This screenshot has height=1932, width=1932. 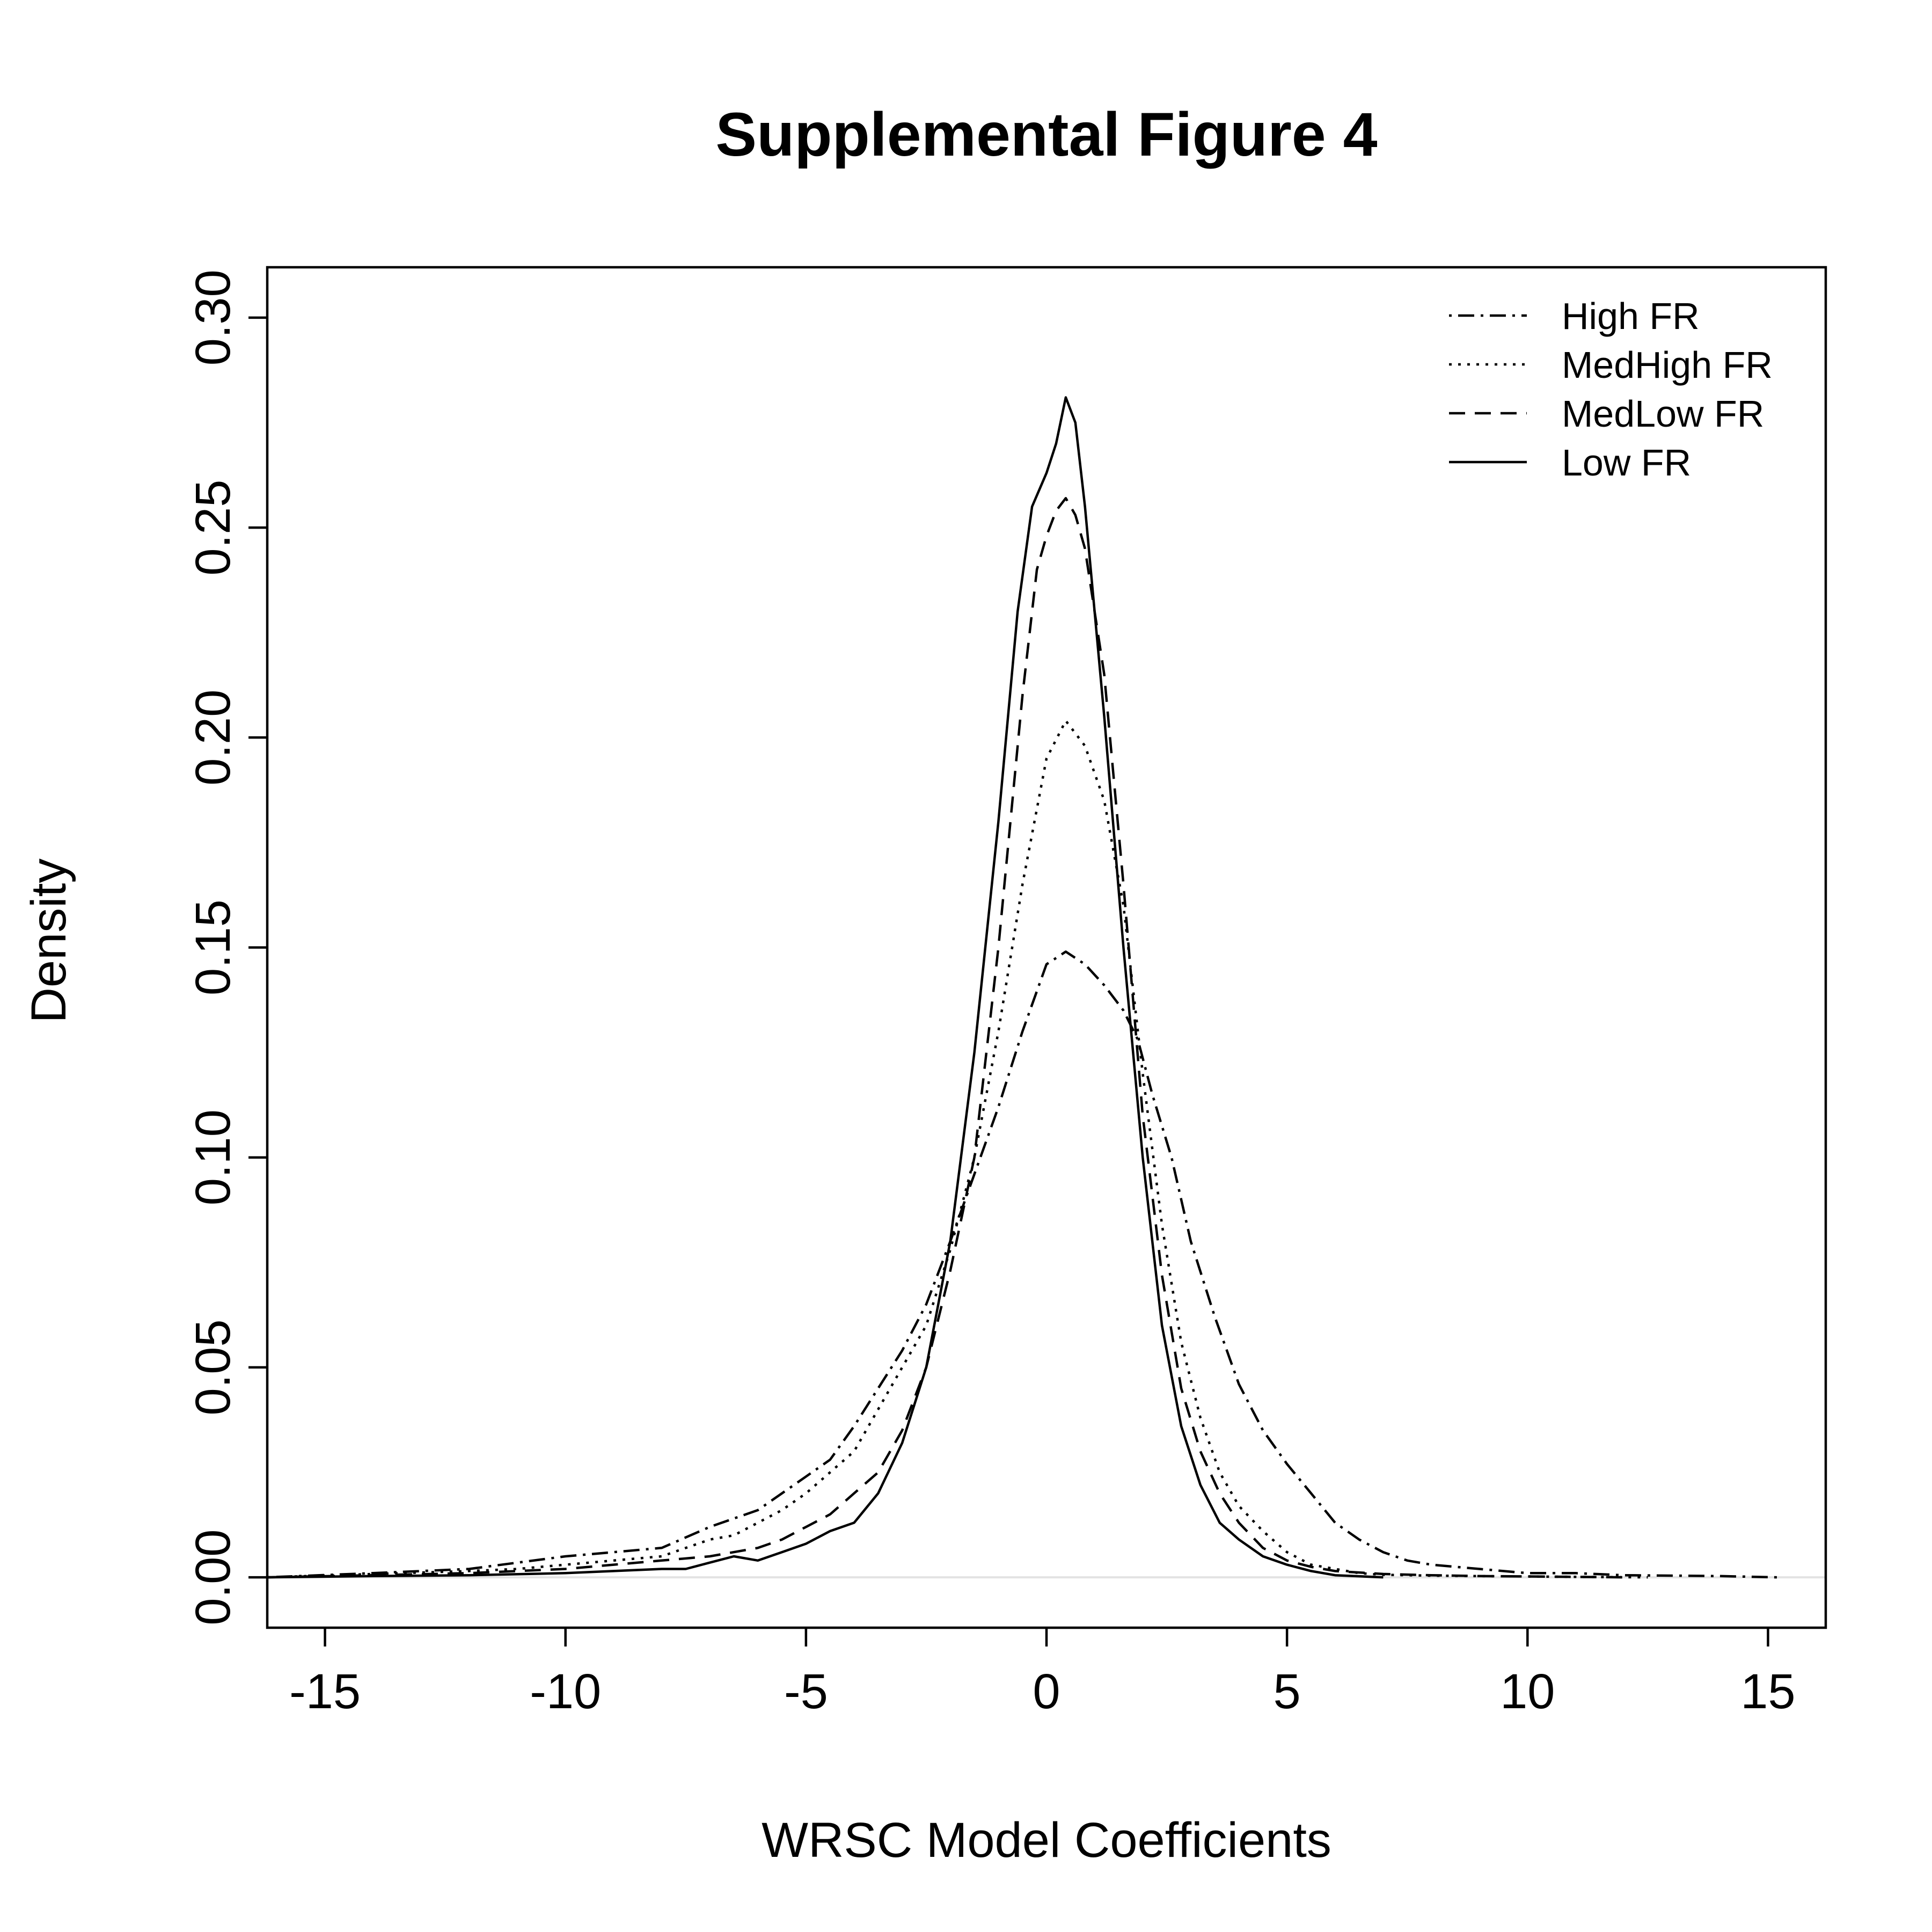 What do you see at coordinates (1611, 389) in the screenshot?
I see `legend: High FR MedHigh FR MedLow FR Low FR` at bounding box center [1611, 389].